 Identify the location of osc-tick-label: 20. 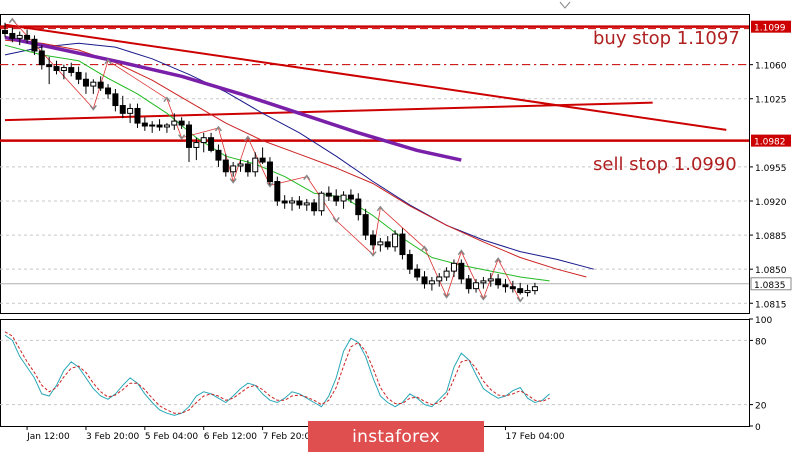
(761, 407).